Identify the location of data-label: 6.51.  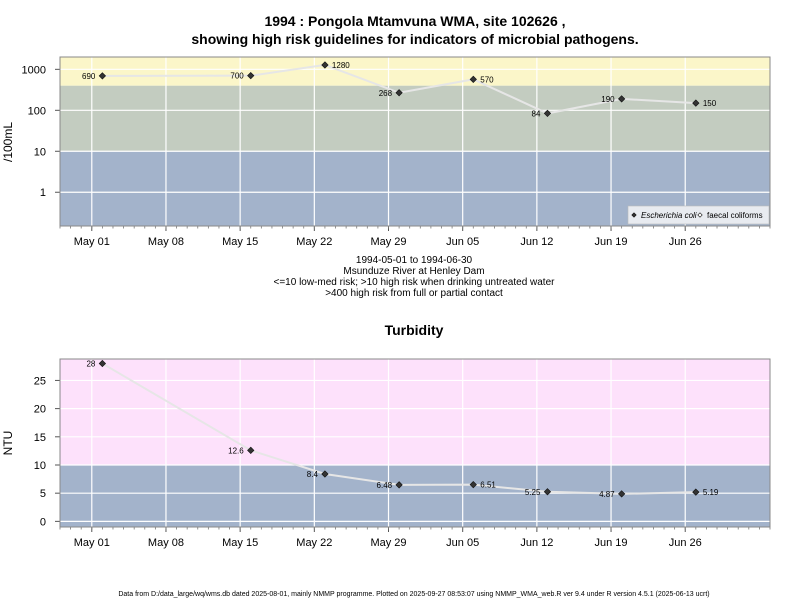
(488, 485).